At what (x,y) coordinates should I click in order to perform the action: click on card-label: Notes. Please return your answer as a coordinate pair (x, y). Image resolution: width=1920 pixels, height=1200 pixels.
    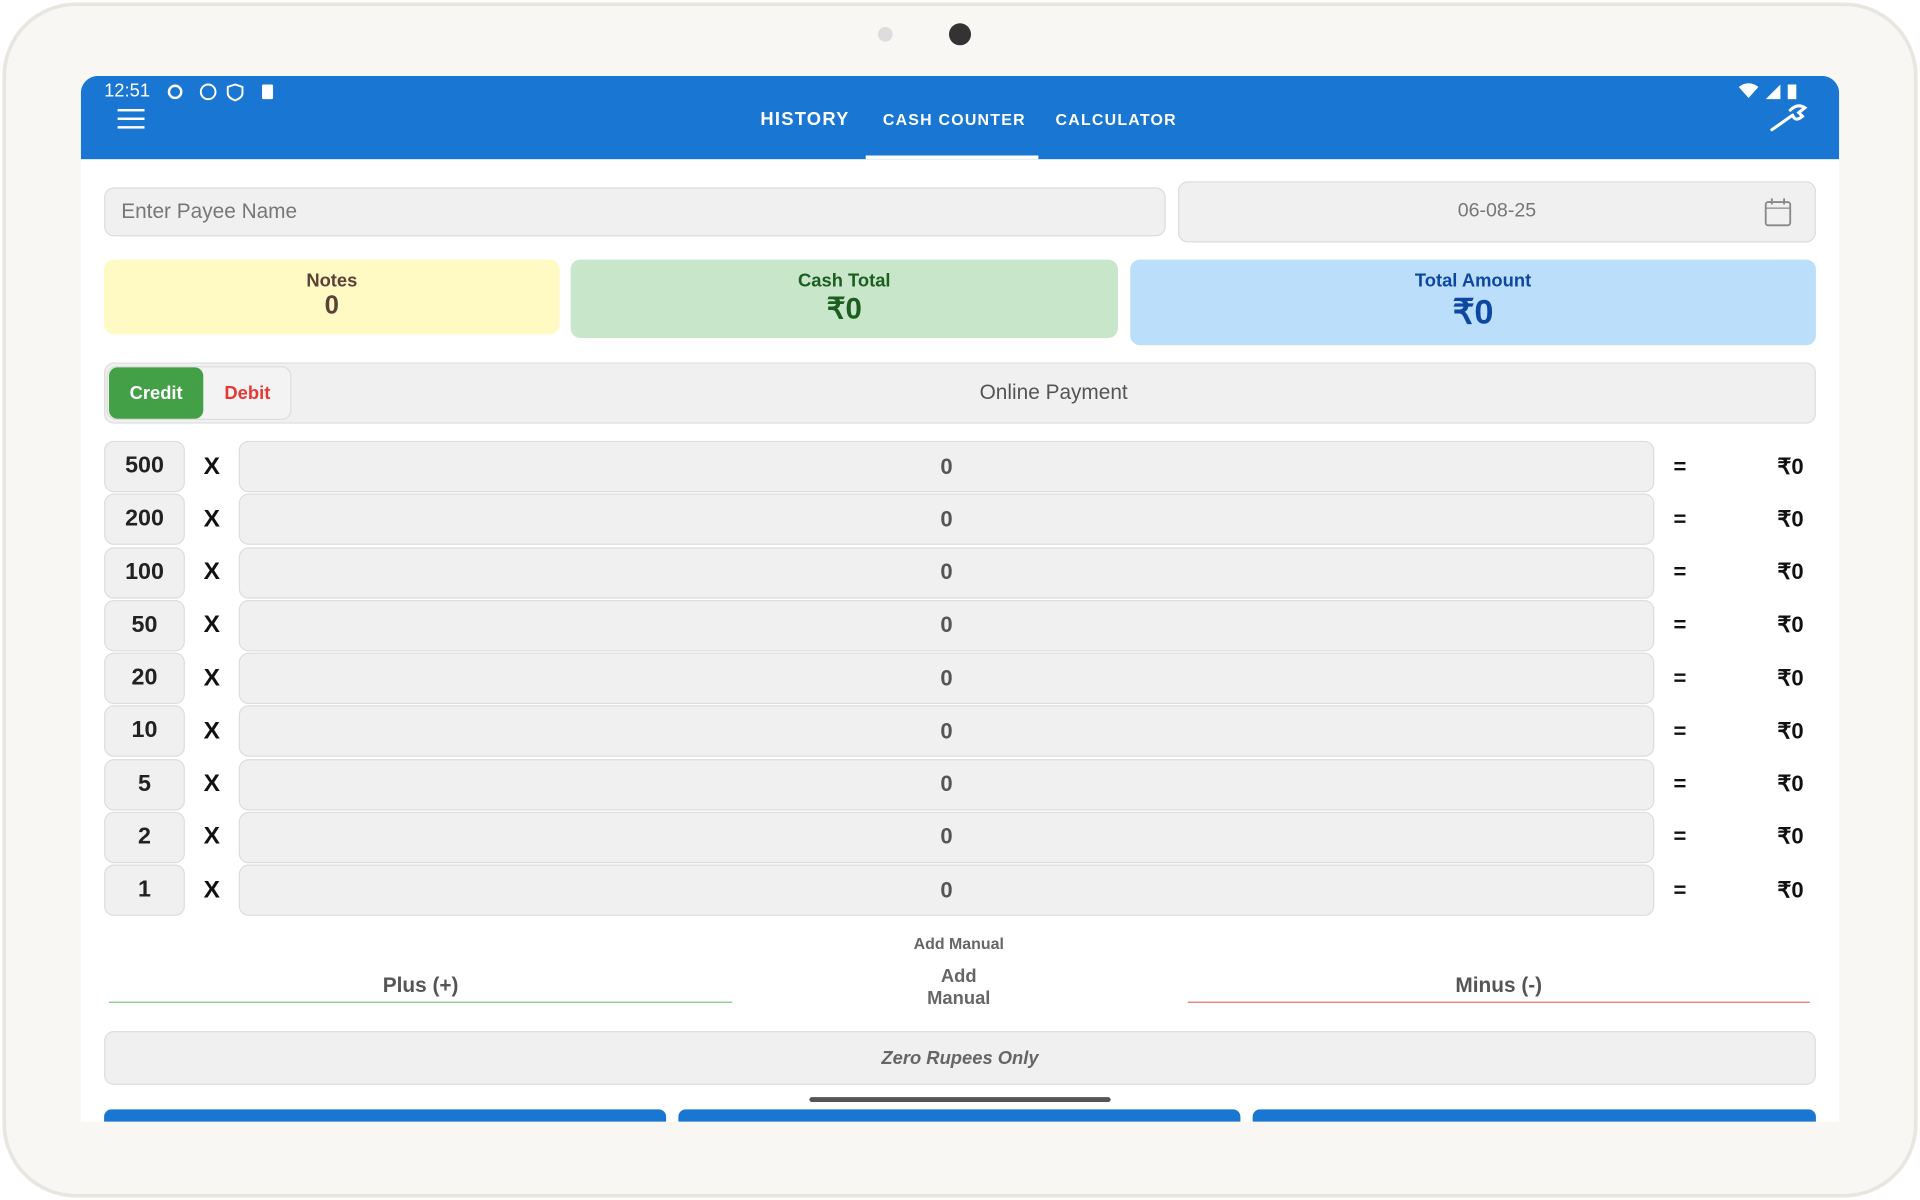
    Looking at the image, I should click on (332, 281).